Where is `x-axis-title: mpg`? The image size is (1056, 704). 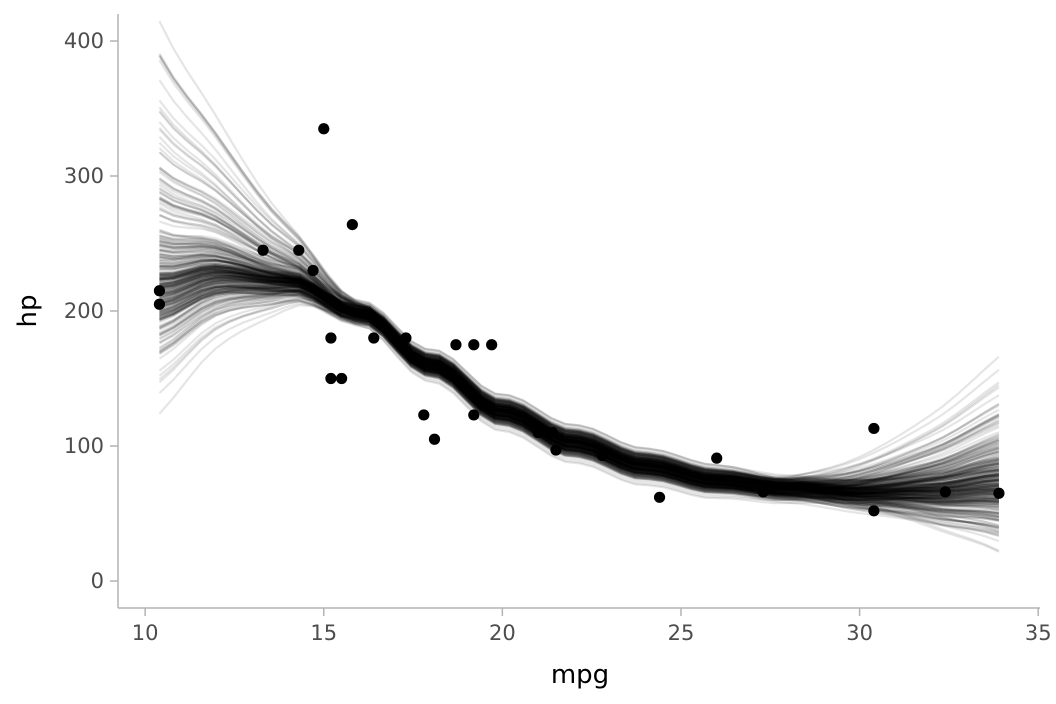 x-axis-title: mpg is located at coordinates (580, 675).